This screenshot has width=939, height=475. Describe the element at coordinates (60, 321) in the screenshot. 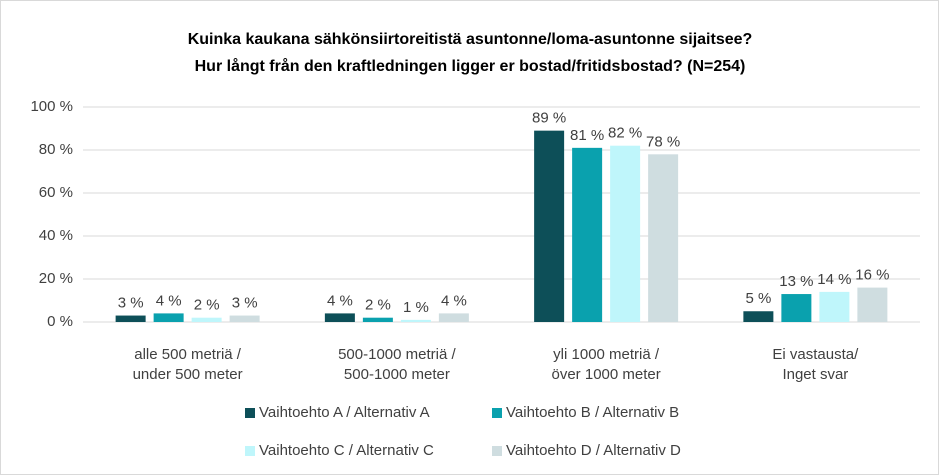

I see `y-tick-label: 0 %` at that location.